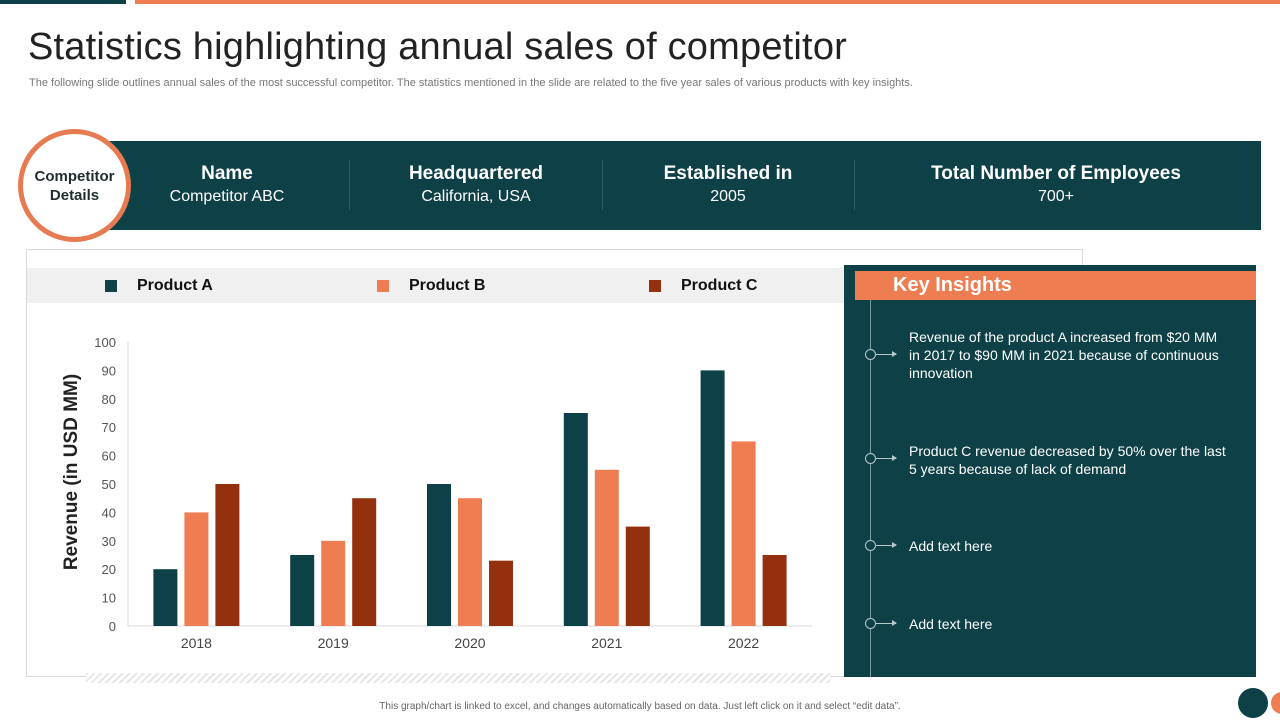 This screenshot has width=1280, height=720. I want to click on y-tick-label: 60, so click(109, 456).